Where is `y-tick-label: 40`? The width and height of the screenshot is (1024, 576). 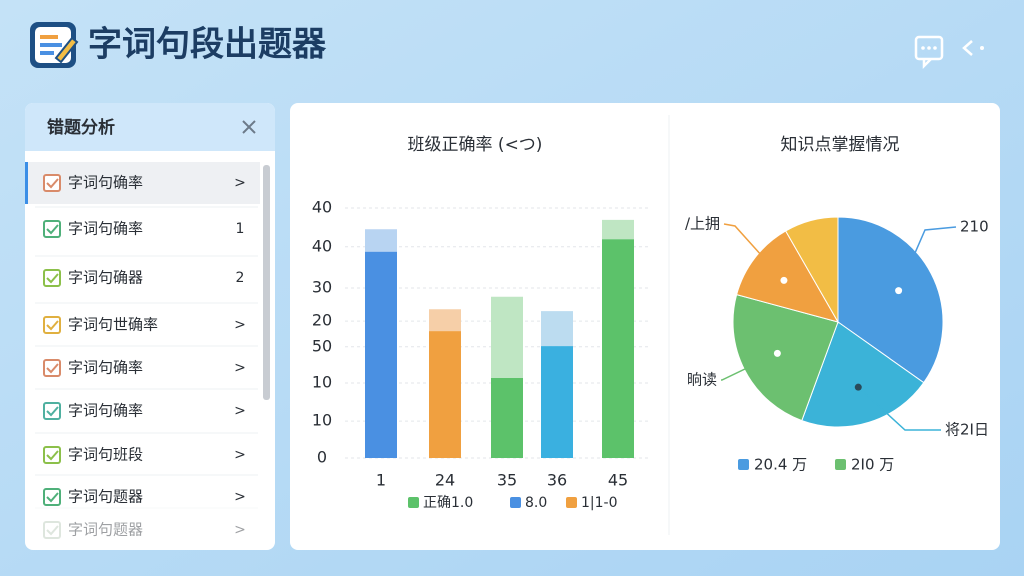
y-tick-label: 40 is located at coordinates (322, 207).